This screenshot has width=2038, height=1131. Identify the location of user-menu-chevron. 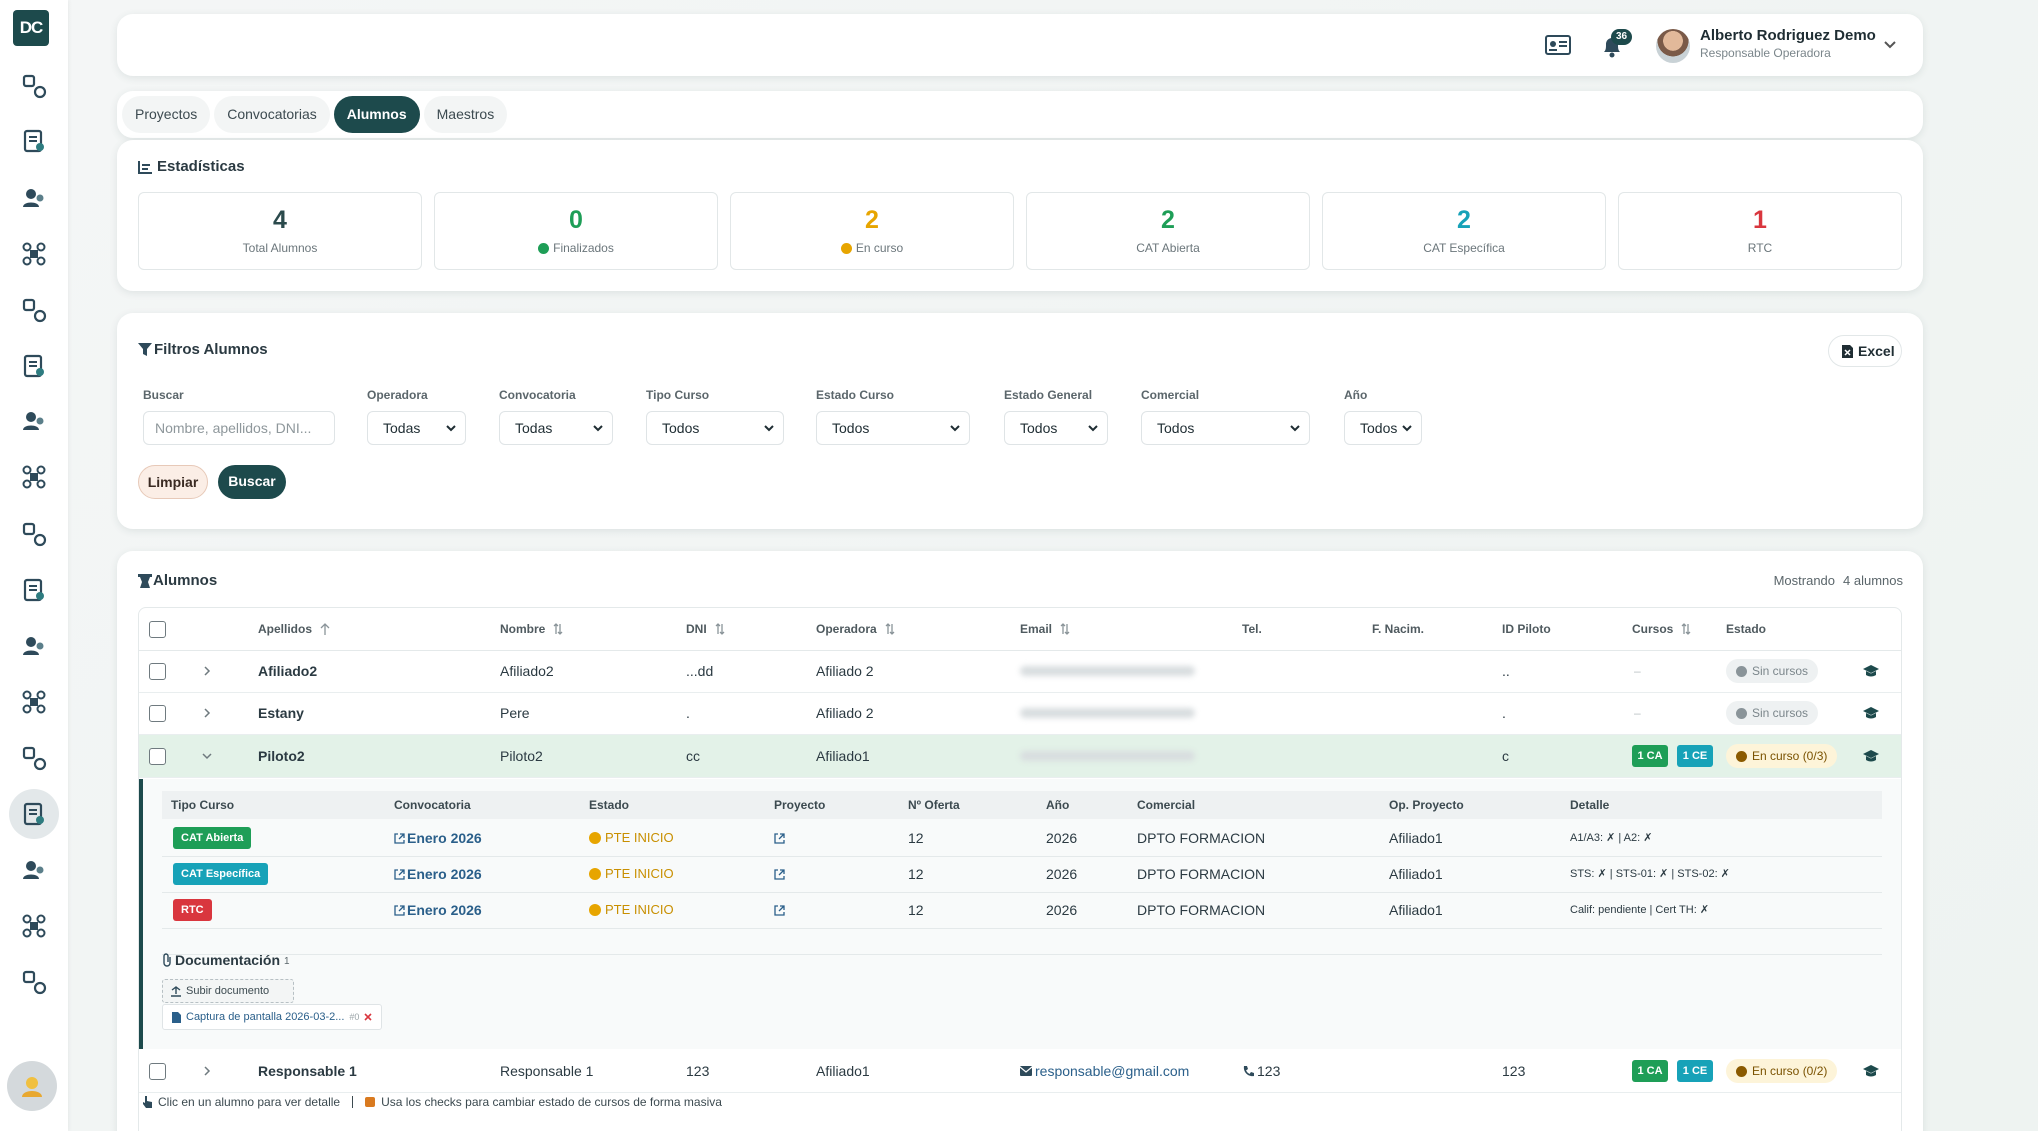
(1890, 45).